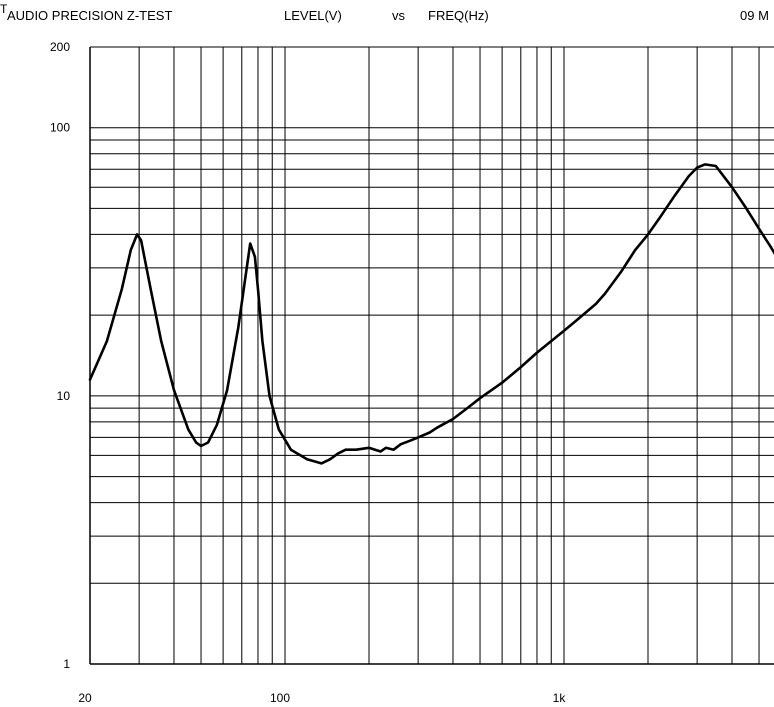 The height and width of the screenshot is (707, 774). Describe the element at coordinates (560, 698) in the screenshot. I see `x-tick-label: 1k` at that location.